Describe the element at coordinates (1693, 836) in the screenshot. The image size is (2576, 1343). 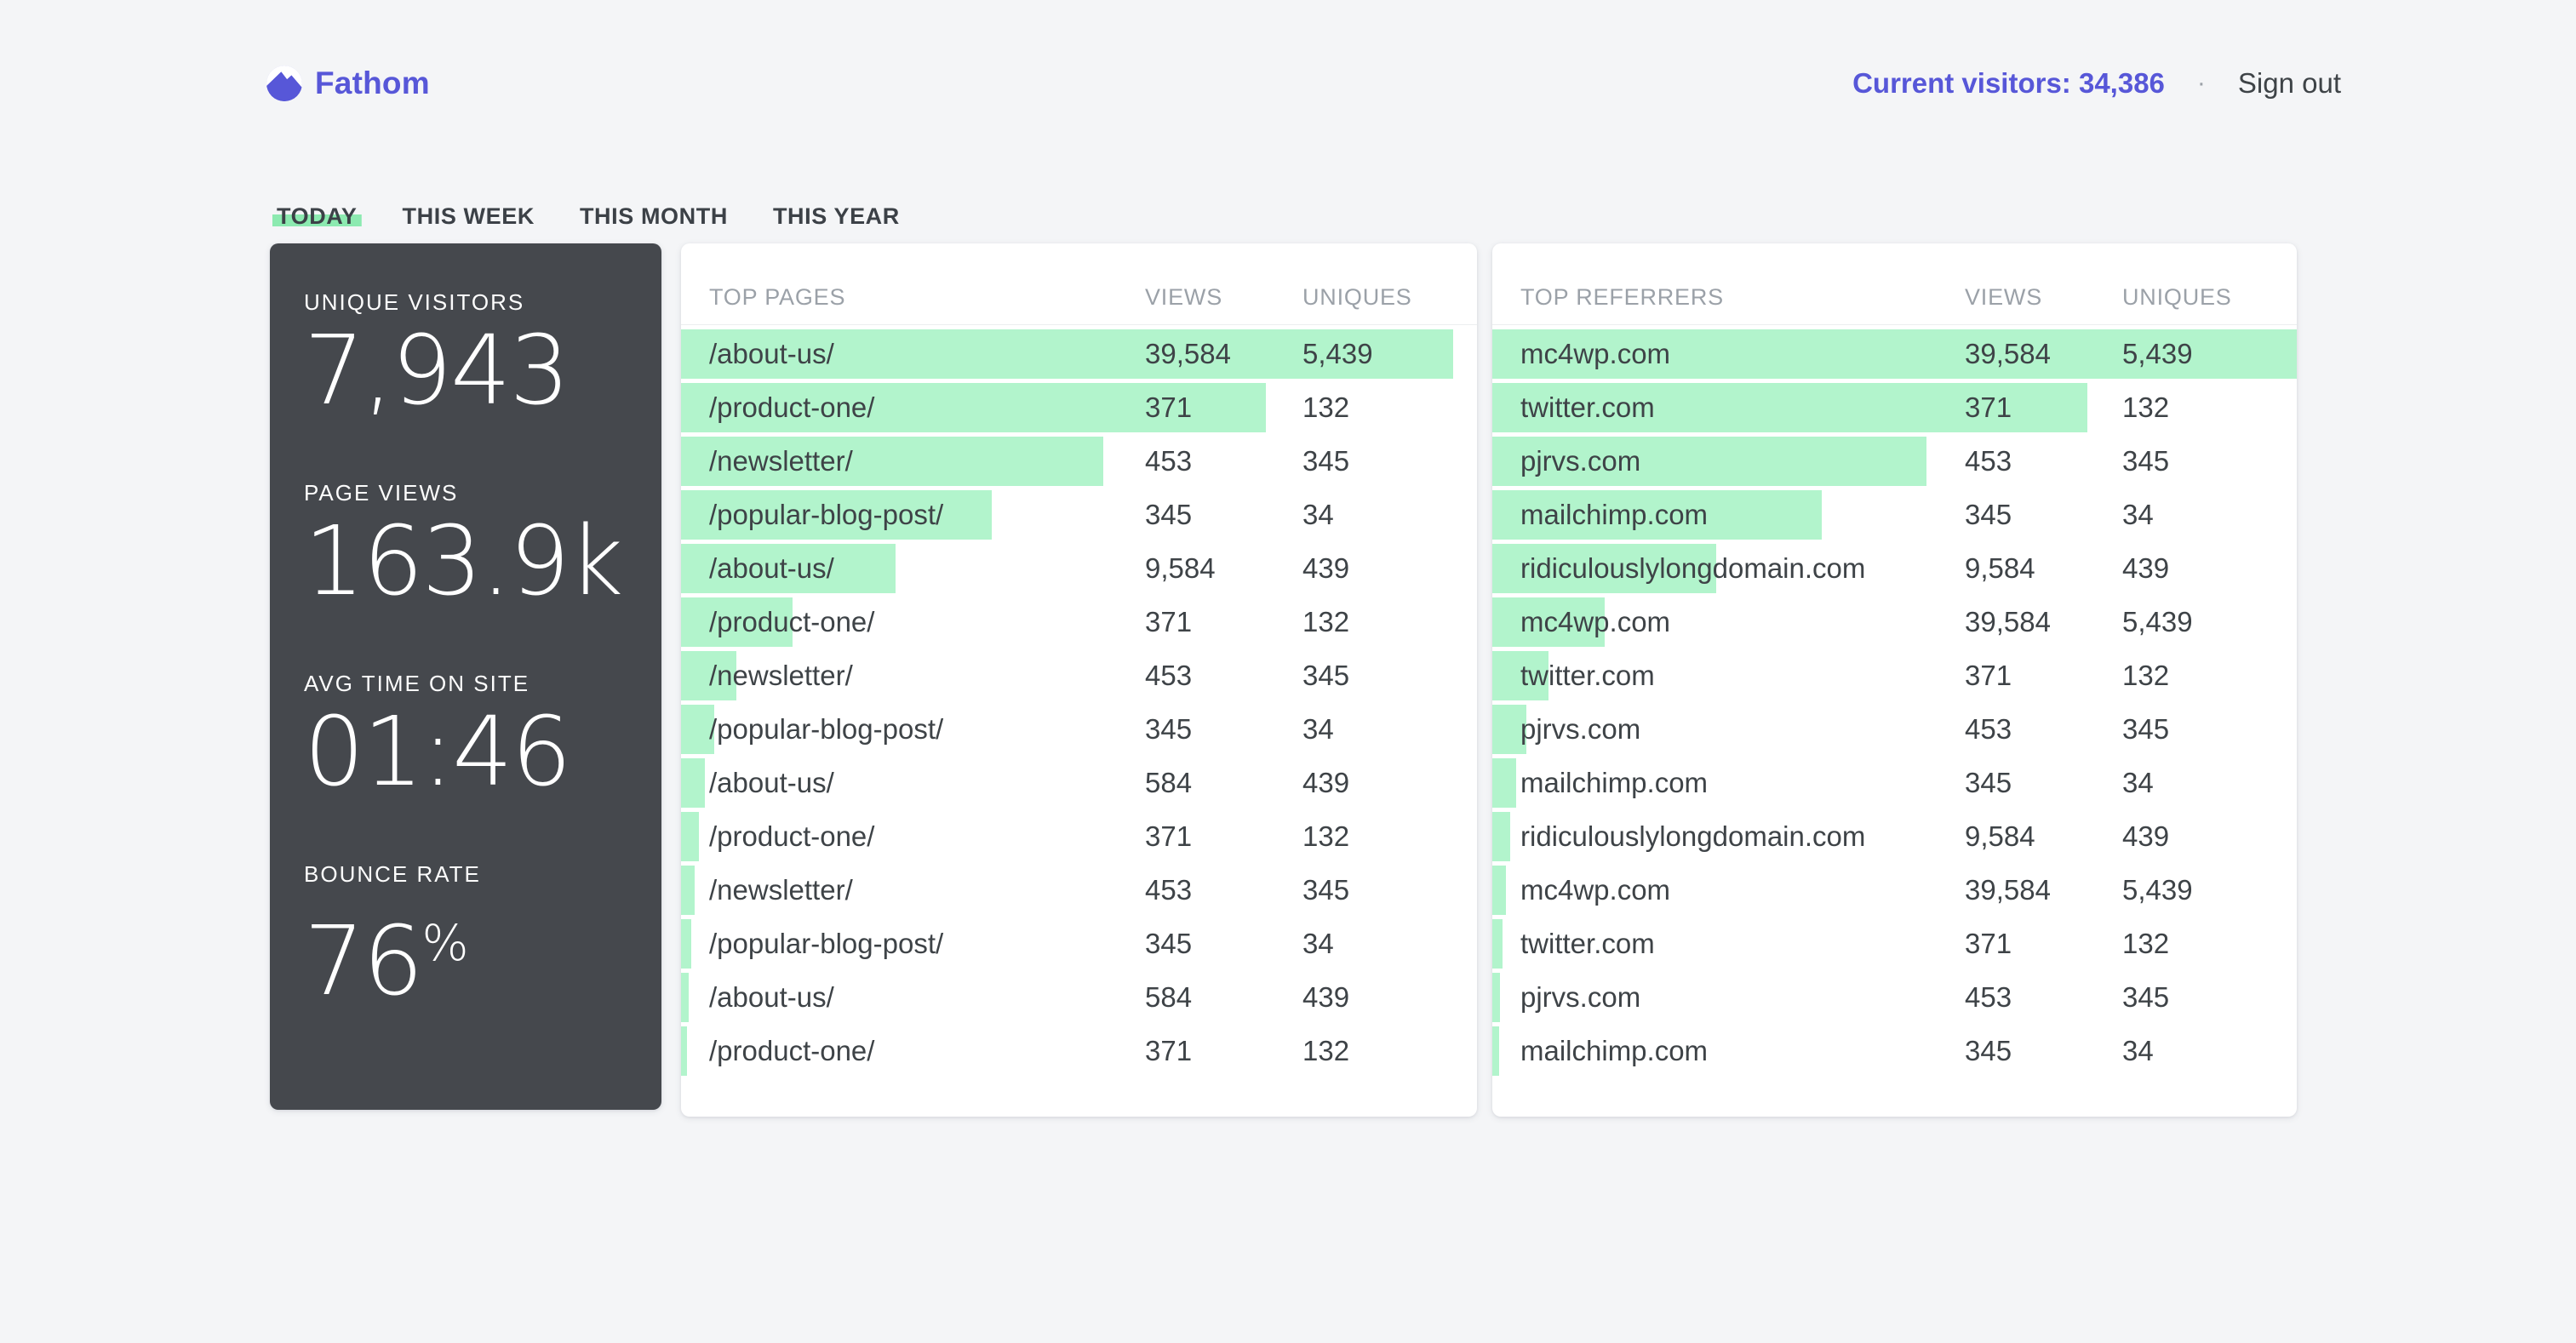
I see `cell-name: ridiculouslylongdomain.com` at that location.